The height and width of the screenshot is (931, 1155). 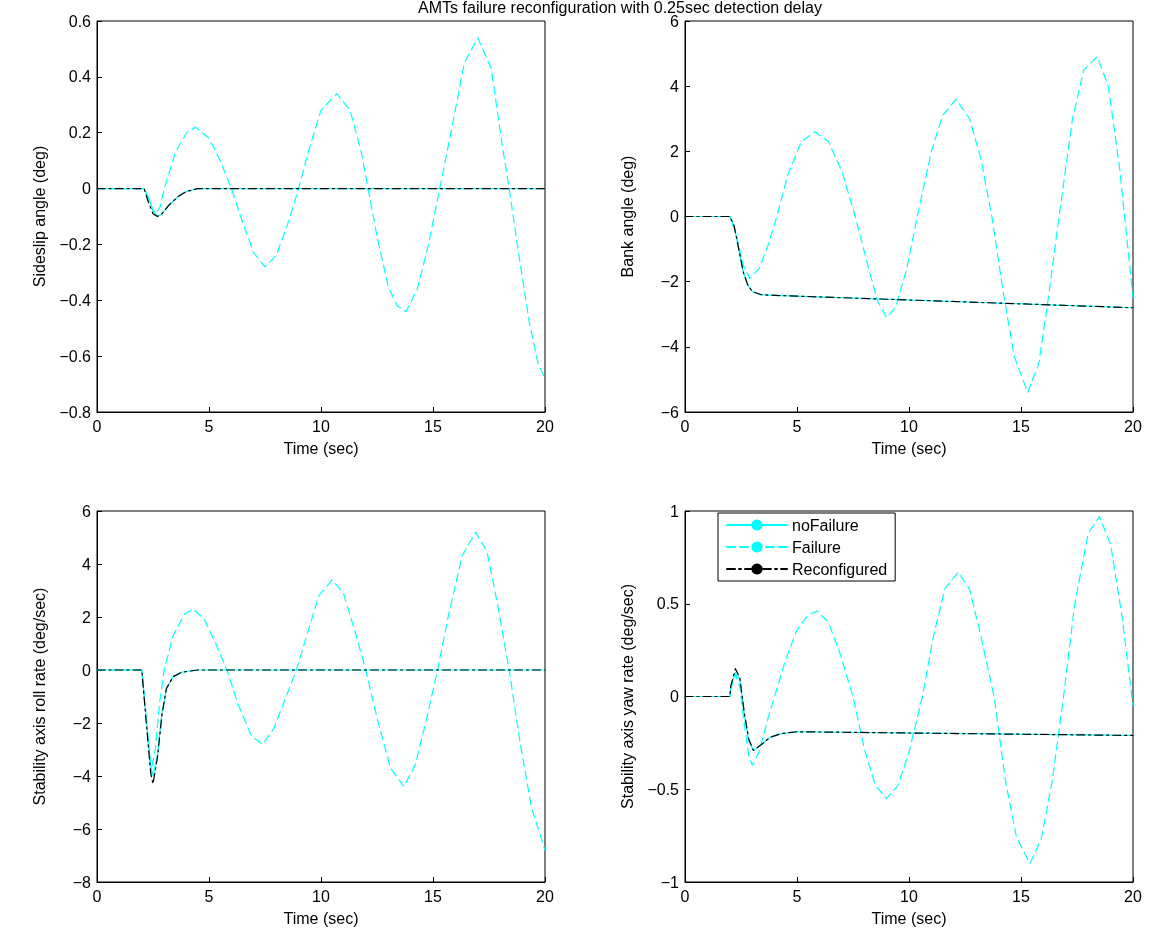 What do you see at coordinates (82, 882) in the screenshot?
I see `y-tick-label: −8` at bounding box center [82, 882].